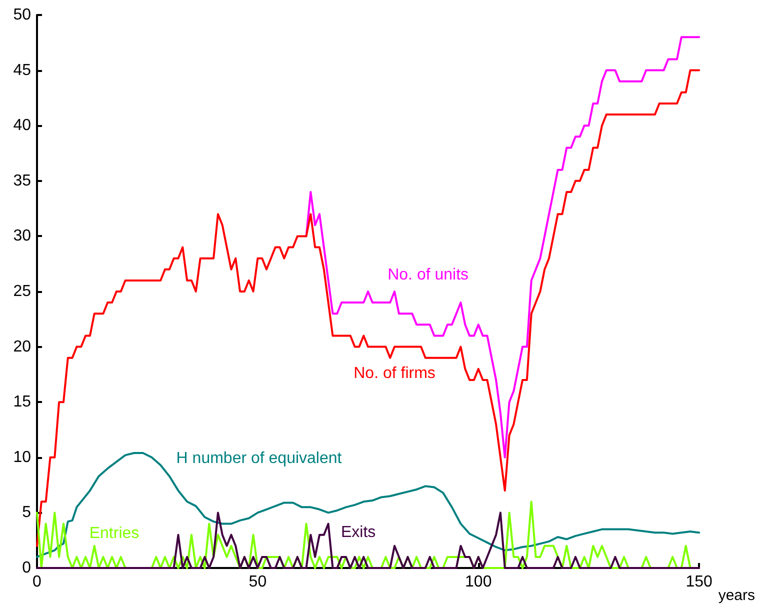  Describe the element at coordinates (699, 582) in the screenshot. I see `x-tick-label: 150` at that location.